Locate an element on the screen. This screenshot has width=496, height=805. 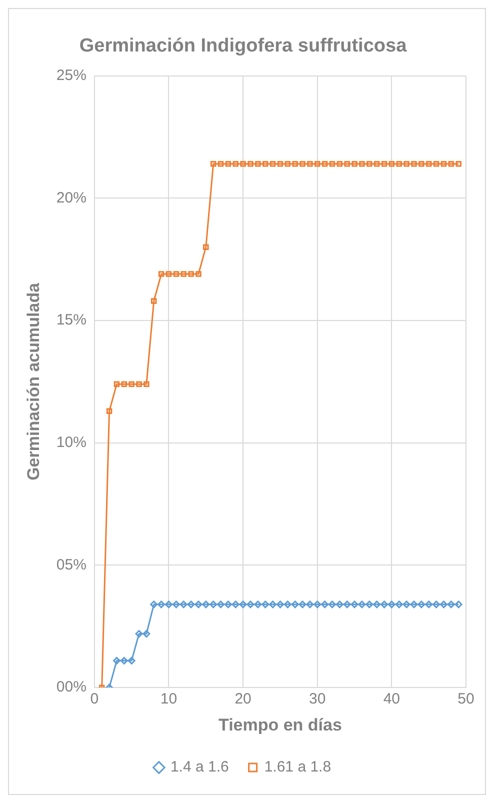
x-tick-label: 50 is located at coordinates (466, 699).